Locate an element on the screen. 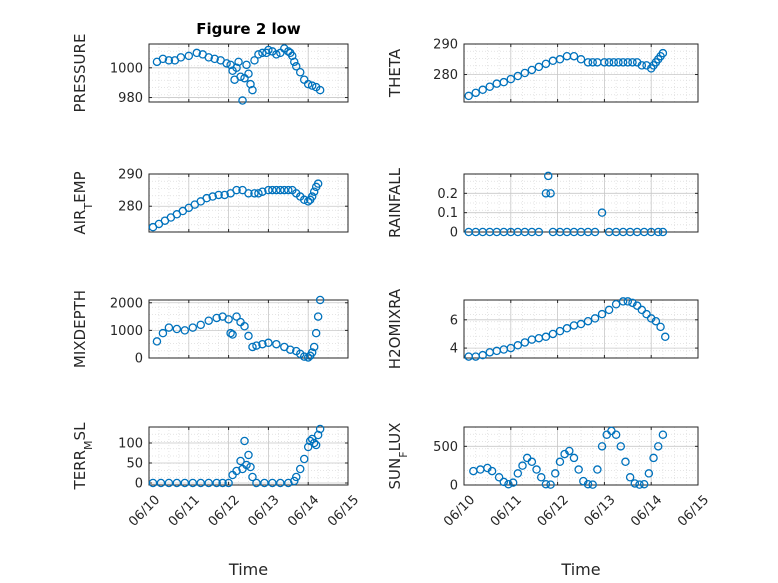 The width and height of the screenshot is (778, 583). y-axis-label-part: RAINFALL is located at coordinates (395, 202).